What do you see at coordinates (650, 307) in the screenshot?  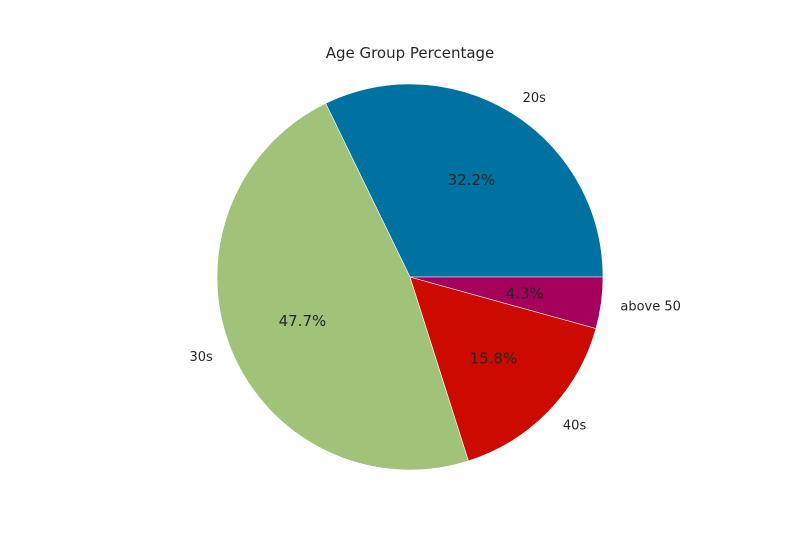 I see `slice-label-above-50: above 50` at bounding box center [650, 307].